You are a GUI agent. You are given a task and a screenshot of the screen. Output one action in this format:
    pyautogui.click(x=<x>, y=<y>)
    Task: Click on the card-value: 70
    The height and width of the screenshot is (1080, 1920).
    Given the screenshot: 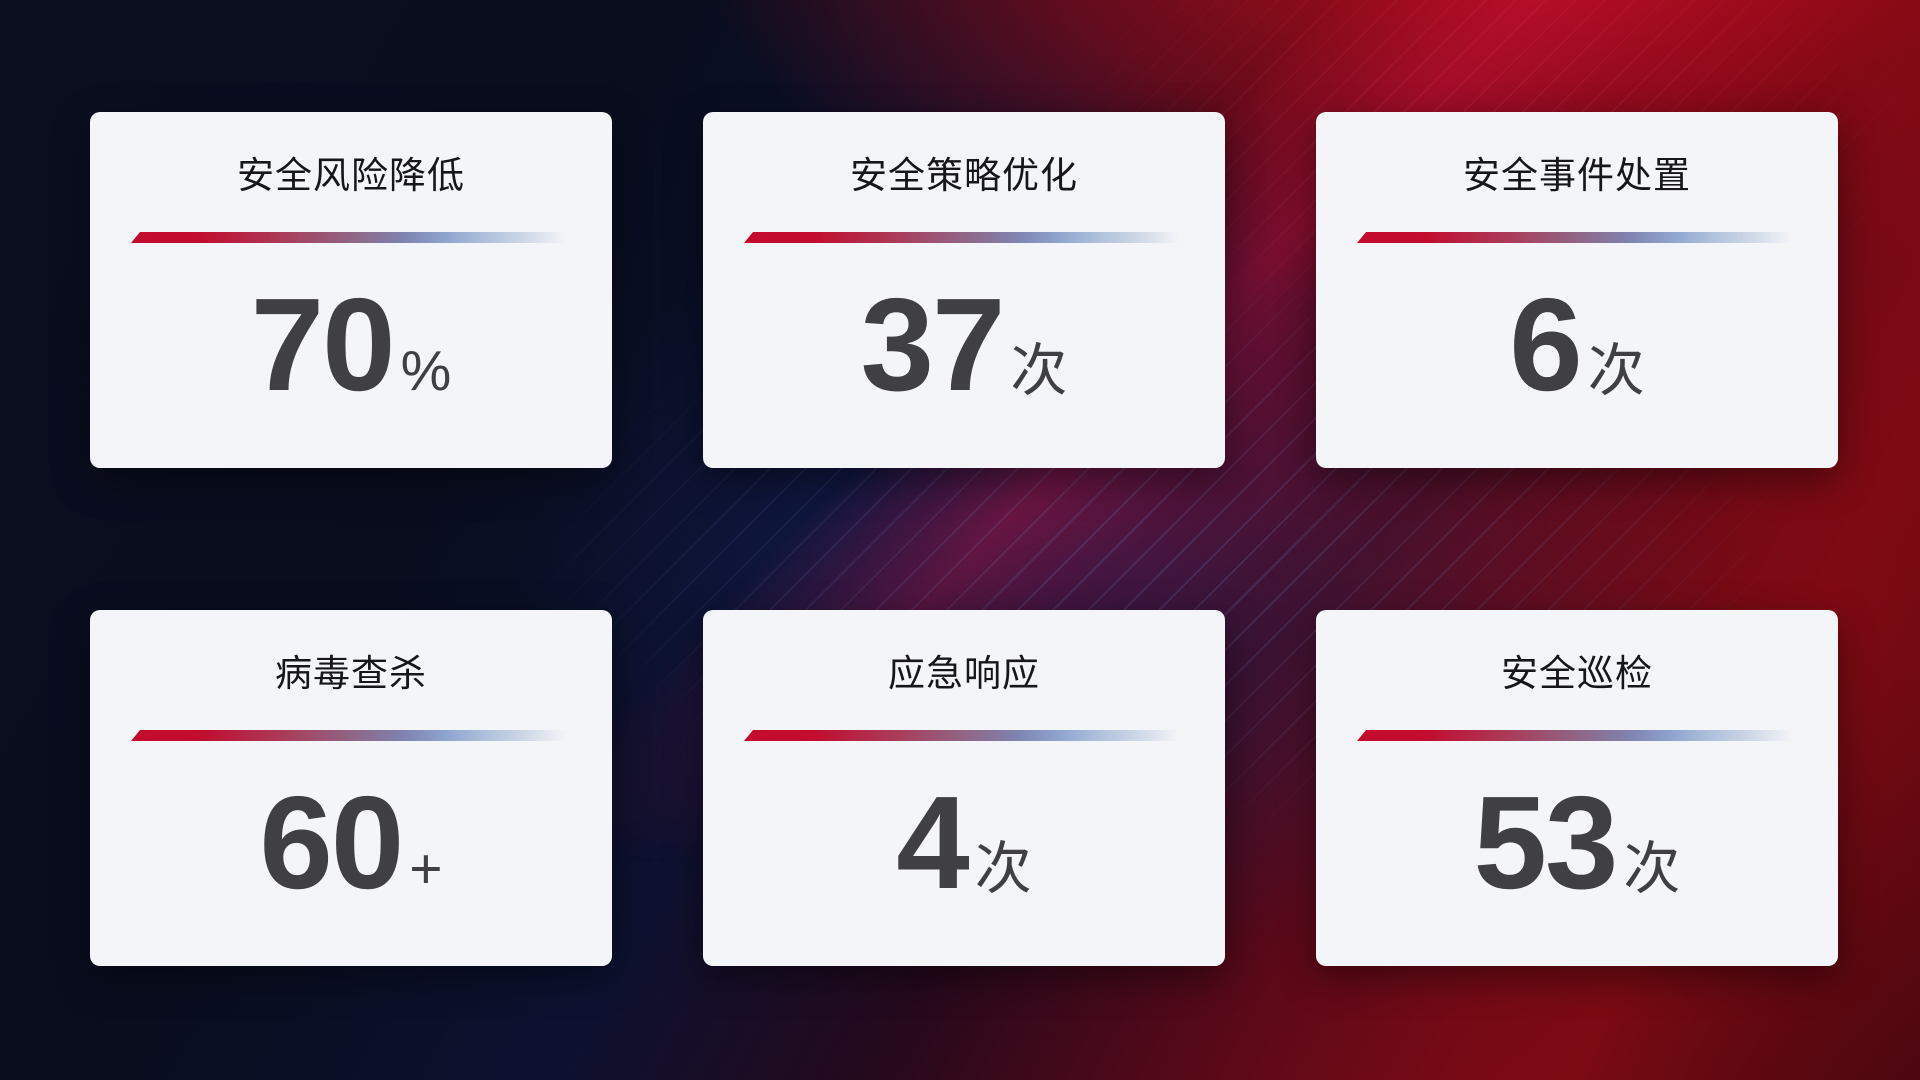 What is the action you would take?
    pyautogui.click(x=323, y=344)
    